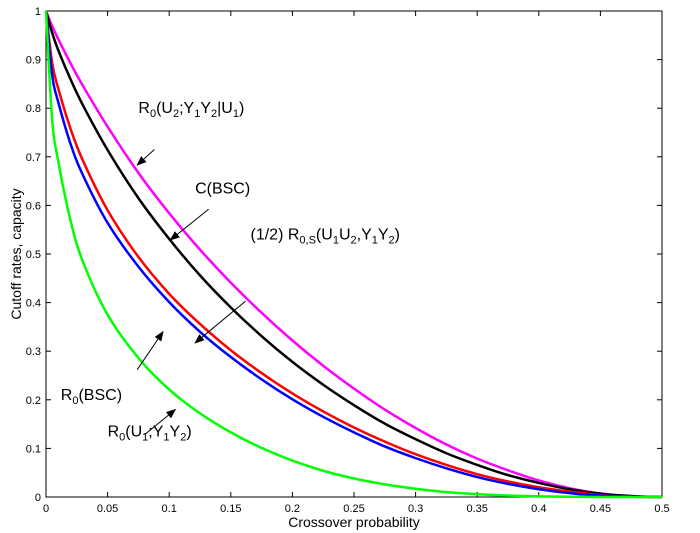 This screenshot has height=533, width=700. Describe the element at coordinates (326, 236) in the screenshot. I see `annotation-label: (1/2) R0,S(U1U2,Y1Y2)` at that location.